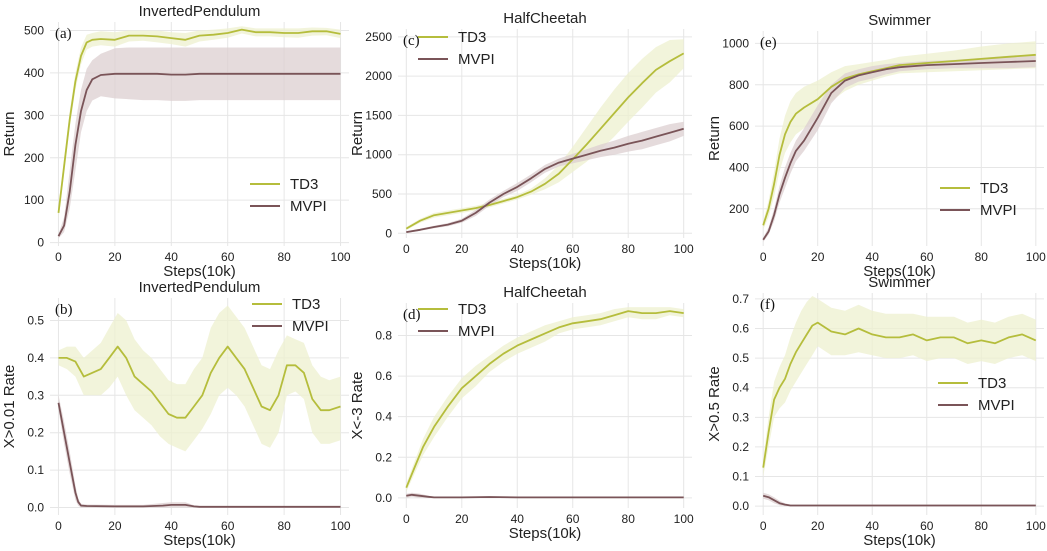  Describe the element at coordinates (740, 299) in the screenshot. I see `y-tick-label: 0.7` at that location.